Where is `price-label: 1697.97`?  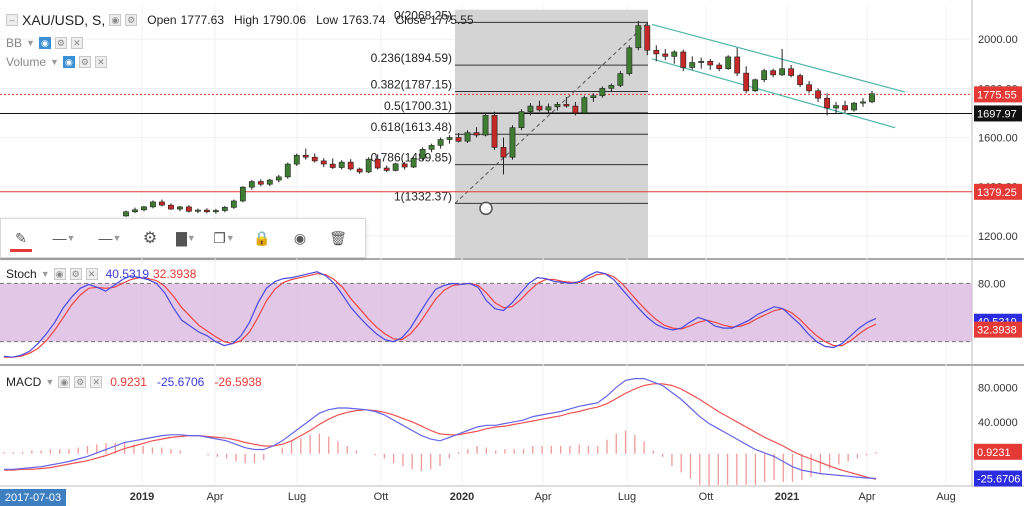
price-label: 1697.97 is located at coordinates (997, 114).